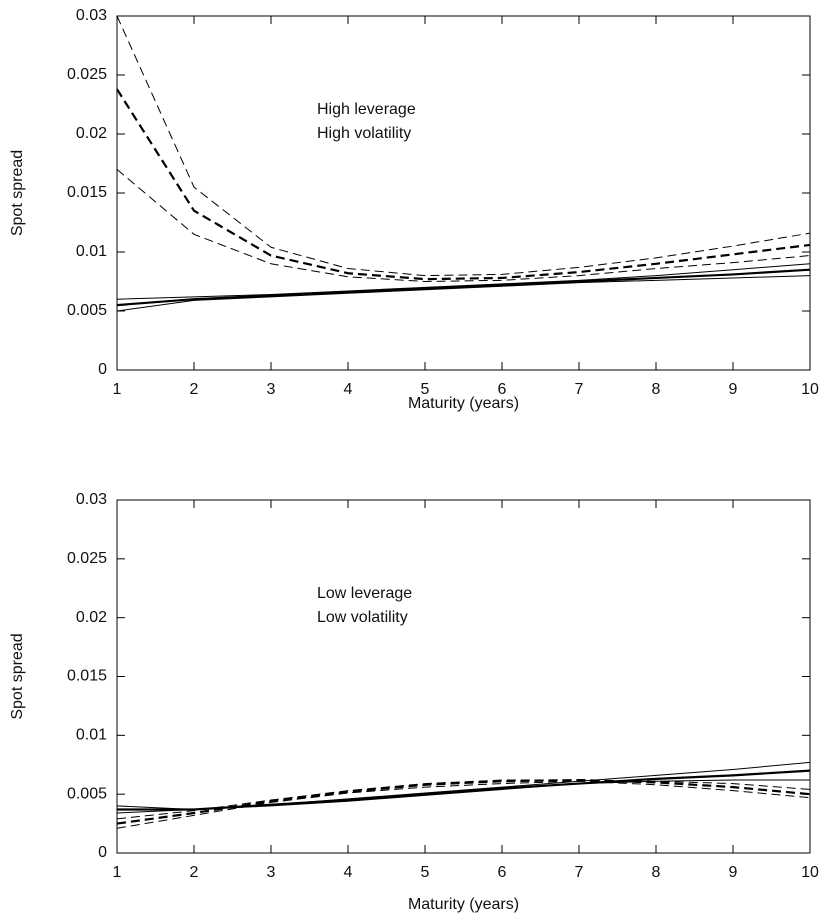  What do you see at coordinates (362, 617) in the screenshot?
I see `annotation: Low volatility` at bounding box center [362, 617].